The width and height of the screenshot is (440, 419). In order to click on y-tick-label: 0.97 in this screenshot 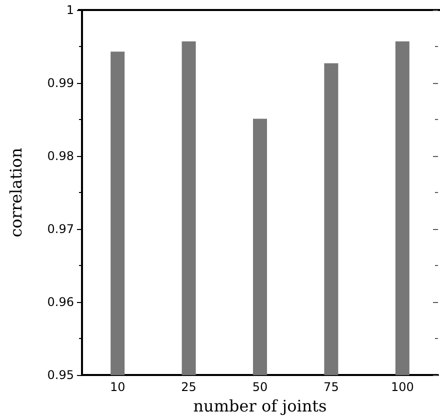, I will do `click(60, 229)`.